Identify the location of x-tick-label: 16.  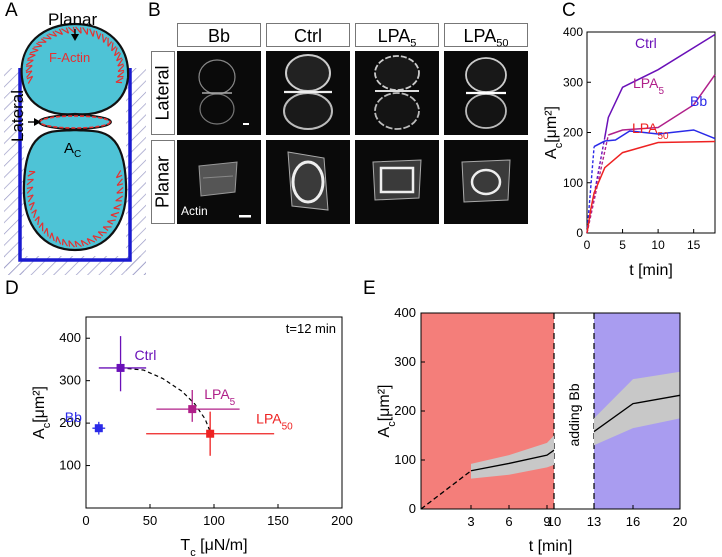
(633, 521).